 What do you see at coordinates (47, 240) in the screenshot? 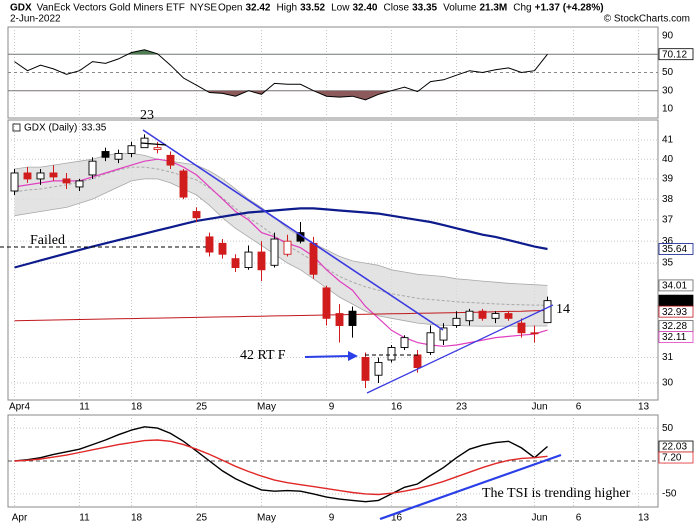
I see `annotation: Failed` at bounding box center [47, 240].